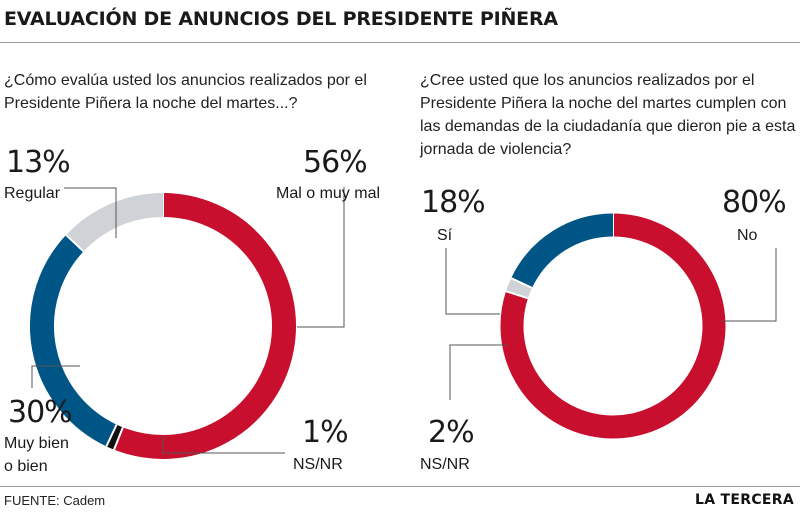 This screenshot has height=514, width=800. Describe the element at coordinates (749, 285) in the screenshot. I see `leader-line-no` at that location.